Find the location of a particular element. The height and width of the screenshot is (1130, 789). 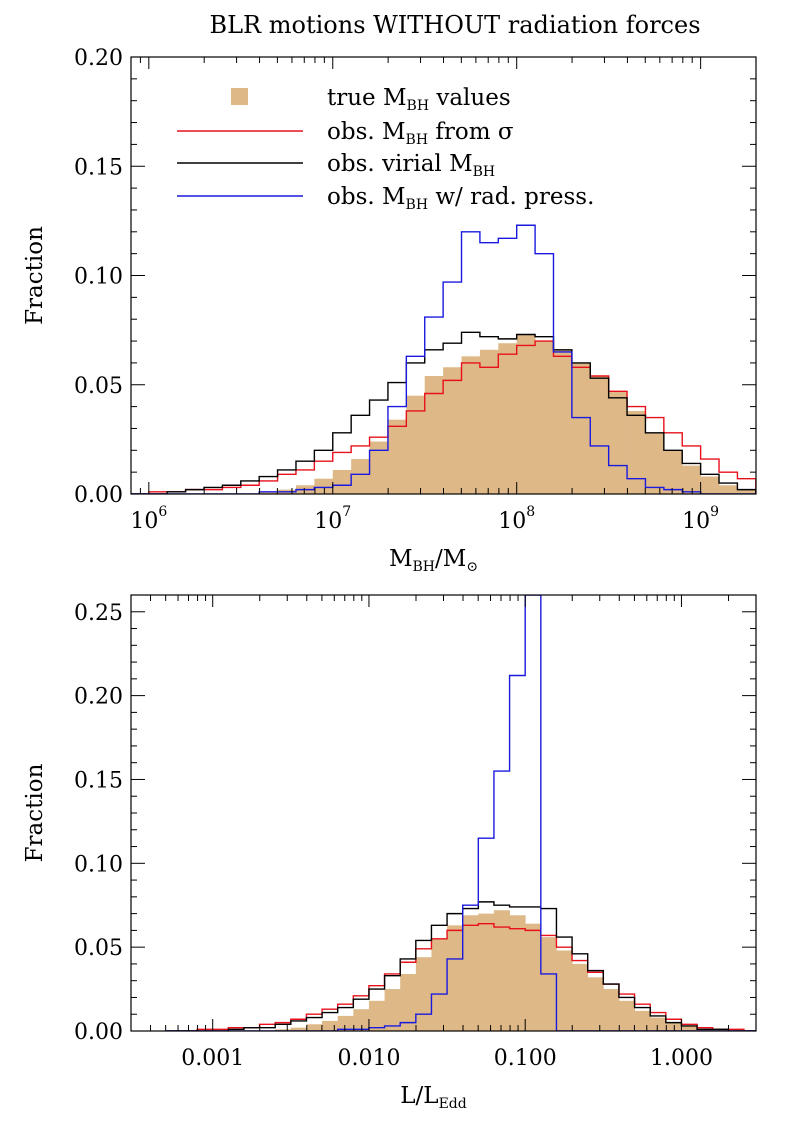

y-tick-label-3: 0.15 is located at coordinates (98, 167).